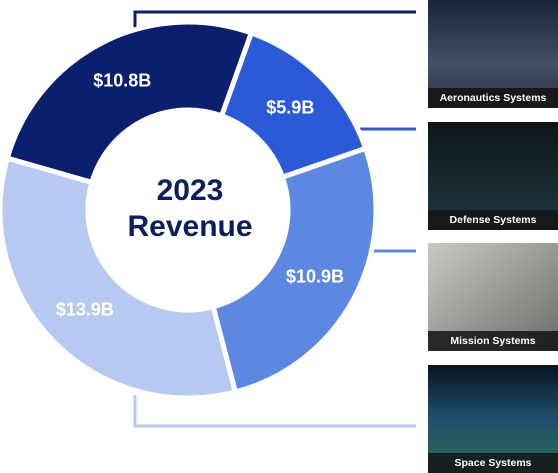 This screenshot has height=473, width=558. What do you see at coordinates (315, 277) in the screenshot?
I see `value-label: $10.9B` at bounding box center [315, 277].